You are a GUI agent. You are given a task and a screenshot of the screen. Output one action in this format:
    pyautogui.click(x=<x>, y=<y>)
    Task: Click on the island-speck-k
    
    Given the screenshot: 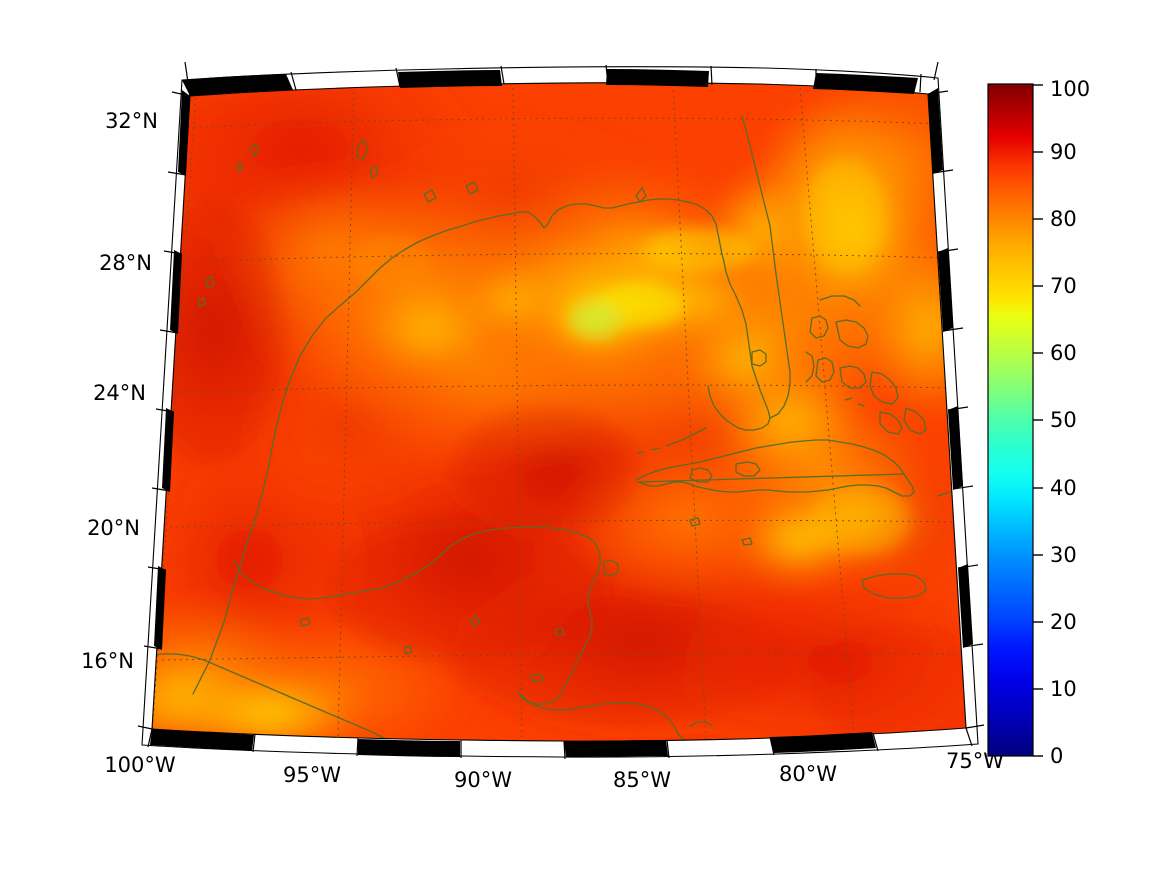 What is the action you would take?
    pyautogui.click(x=537, y=678)
    